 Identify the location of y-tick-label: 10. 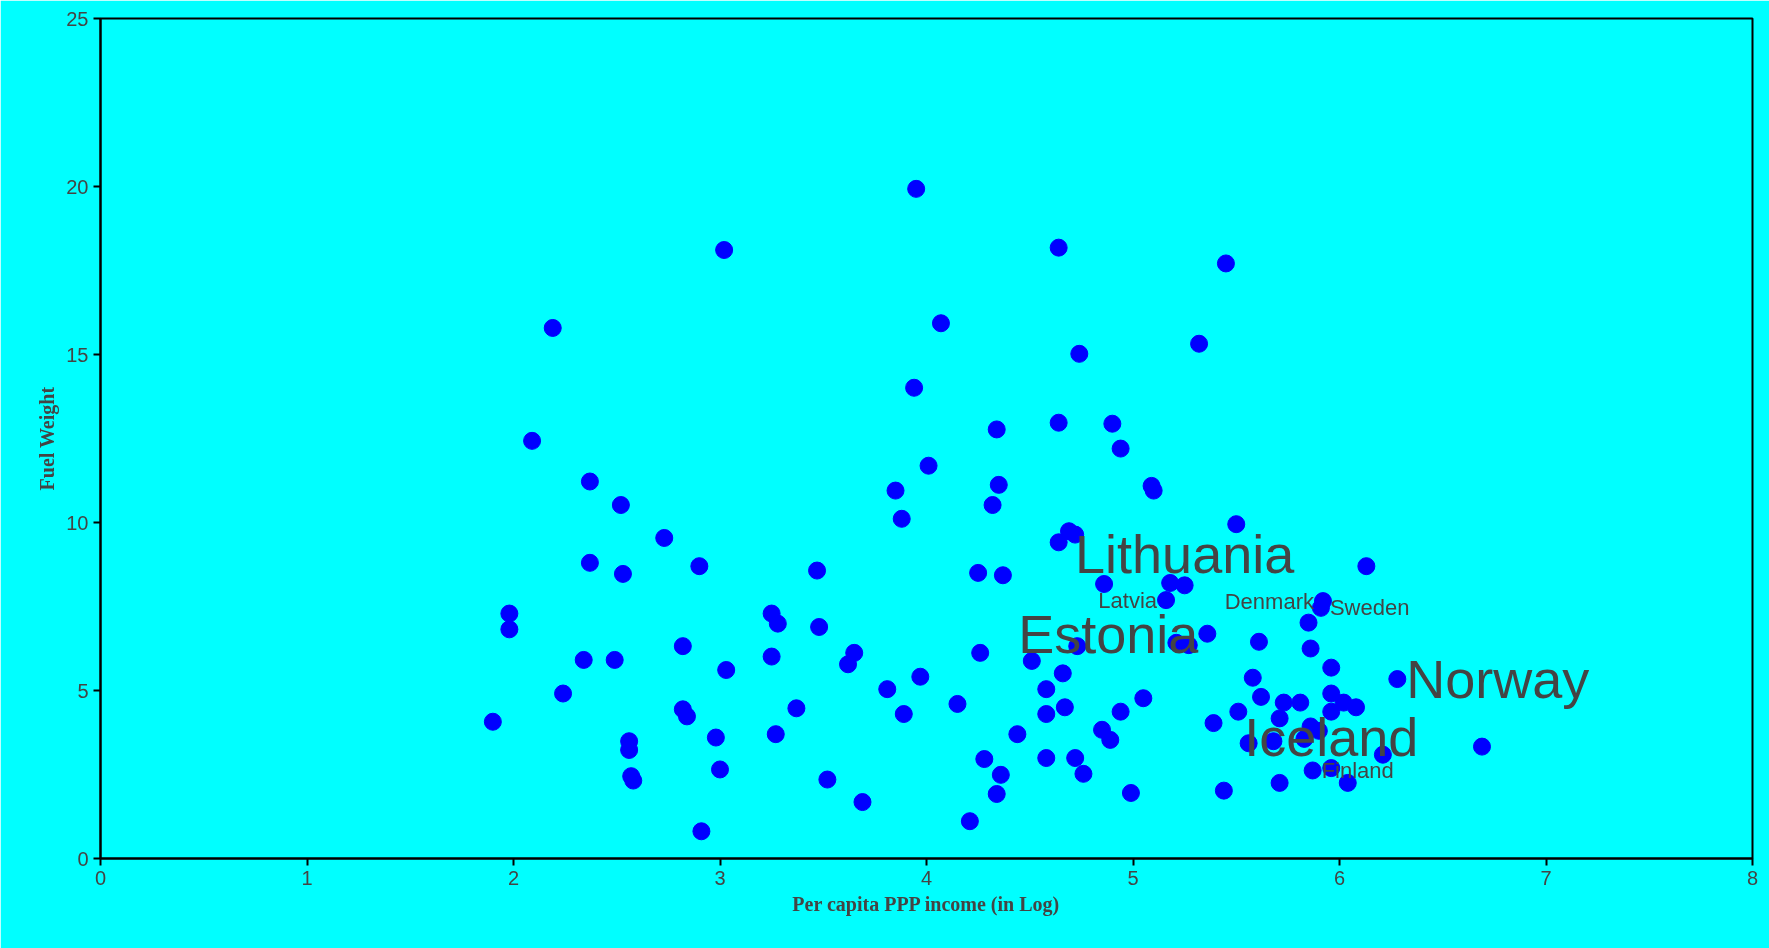
(77, 522).